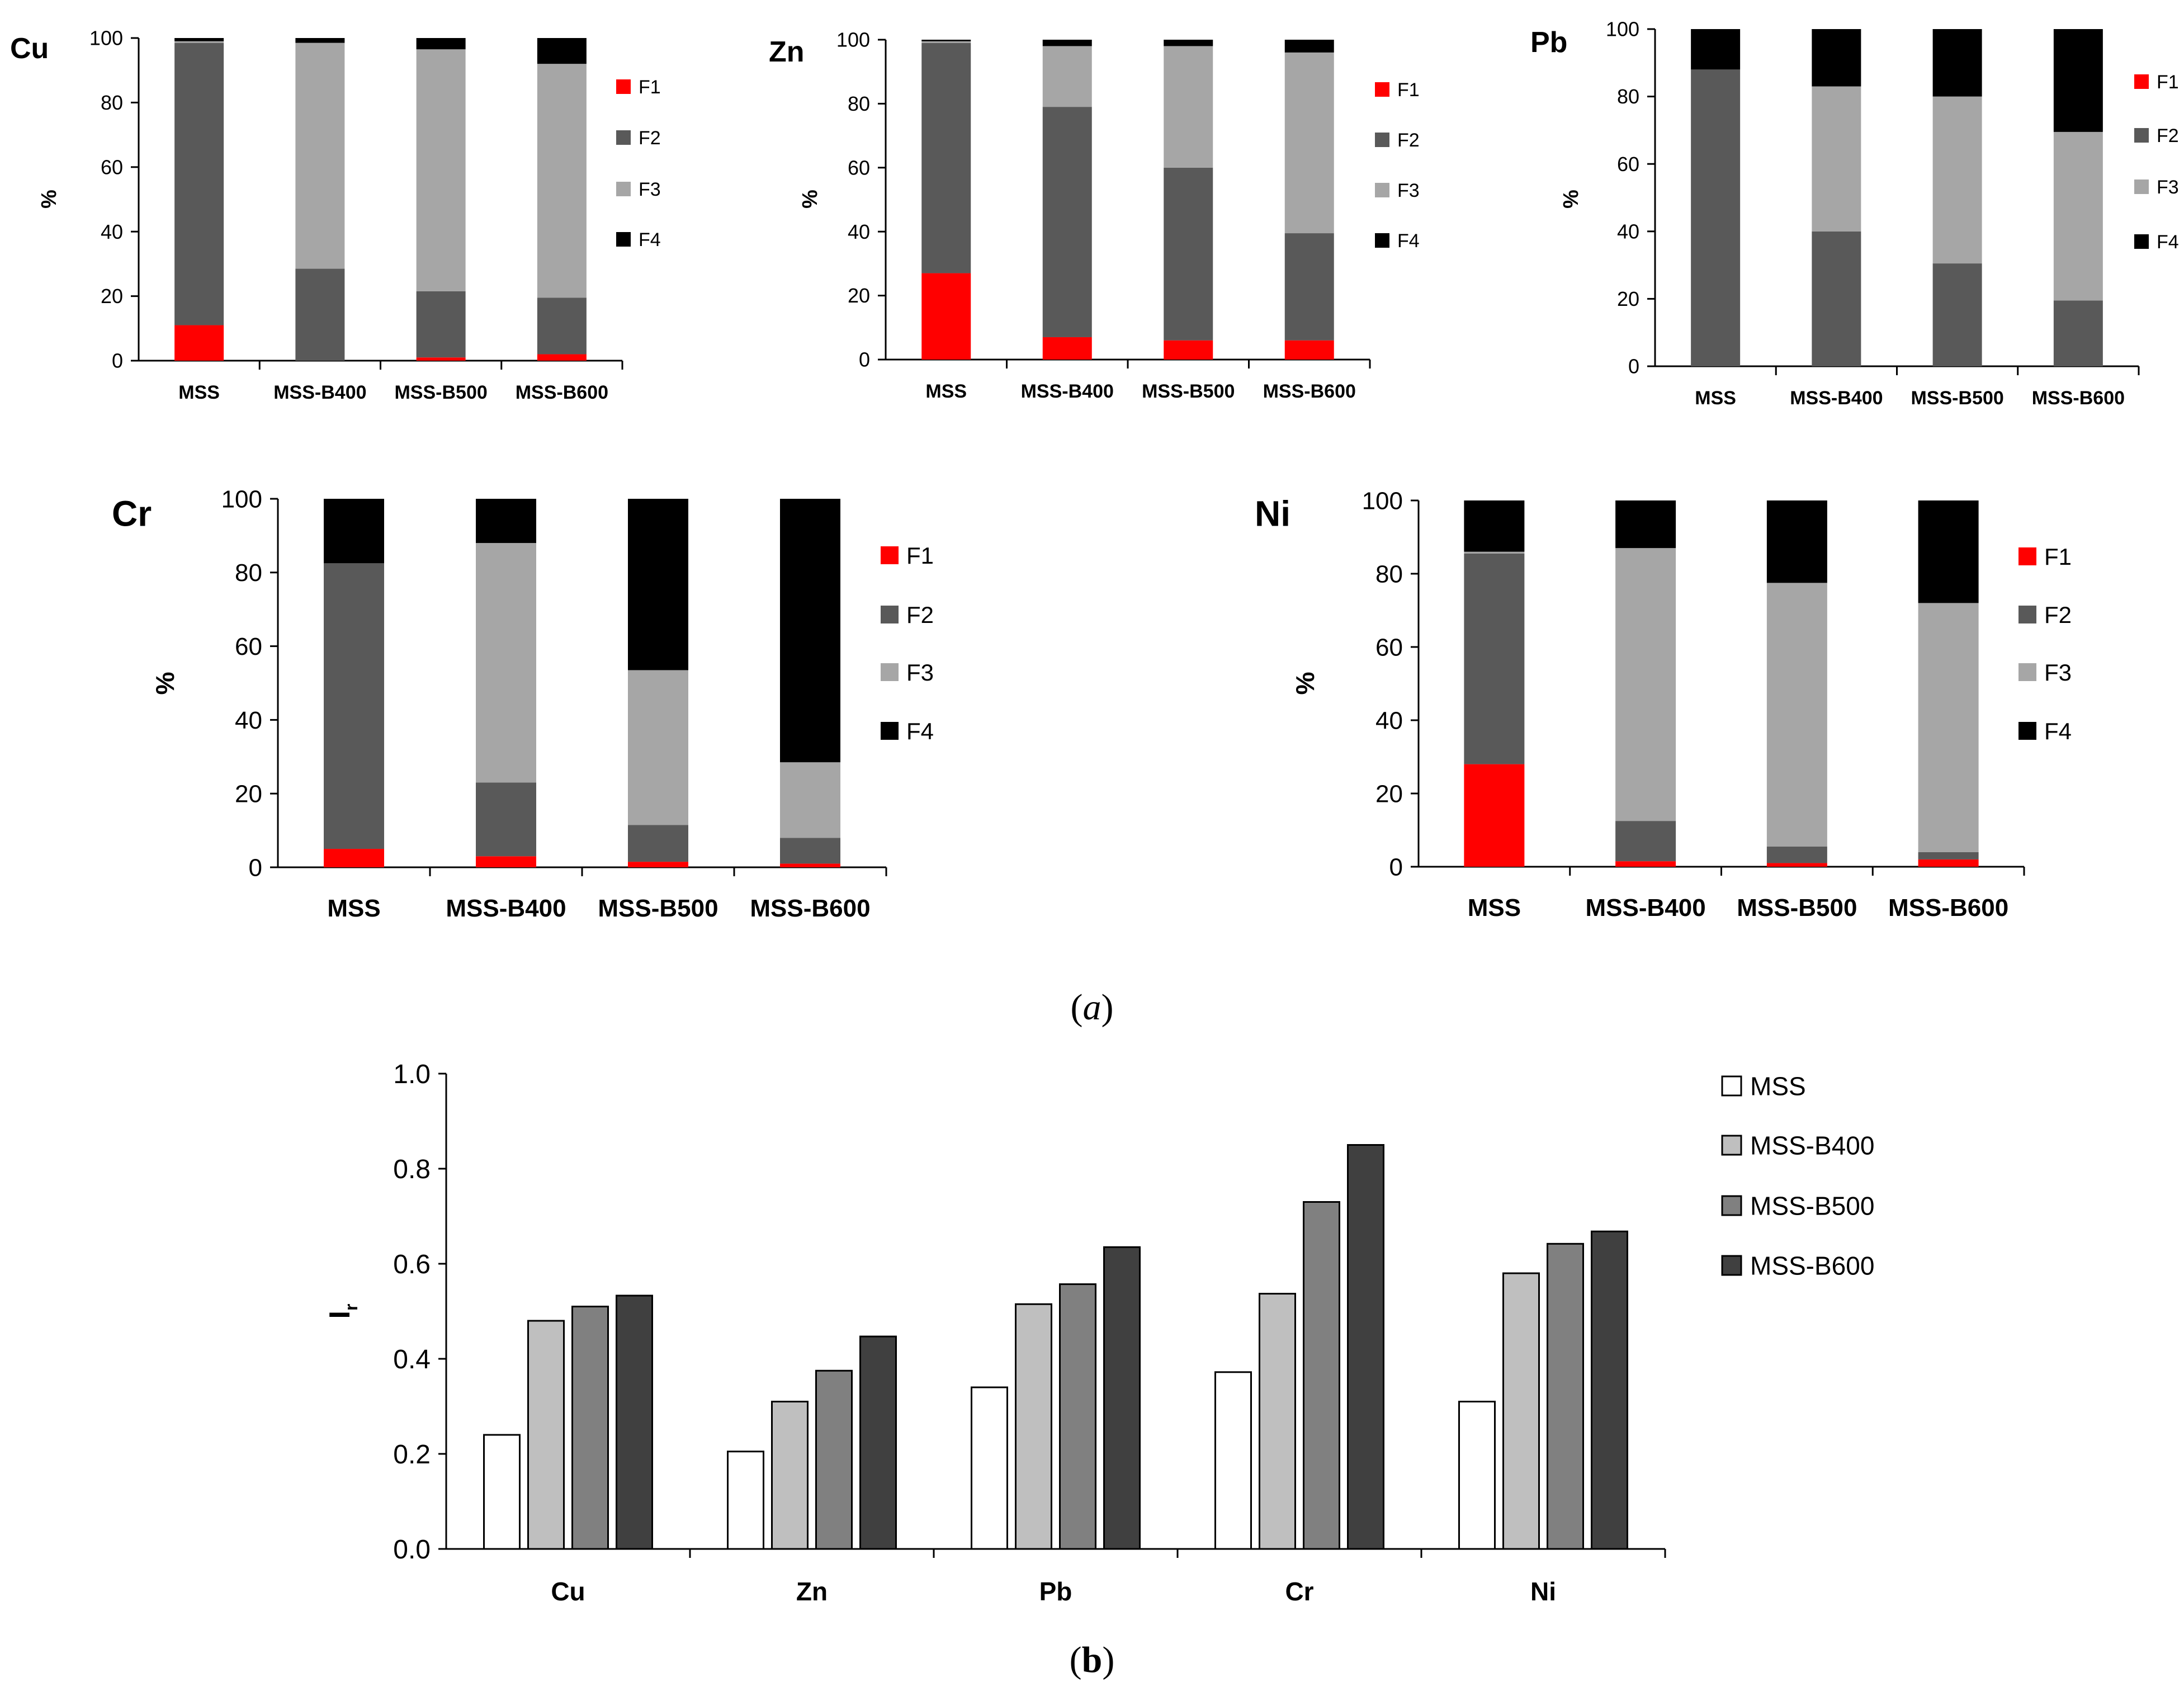 This screenshot has height=1696, width=2184. Describe the element at coordinates (132, 513) in the screenshot. I see `chart-title: Cr` at that location.